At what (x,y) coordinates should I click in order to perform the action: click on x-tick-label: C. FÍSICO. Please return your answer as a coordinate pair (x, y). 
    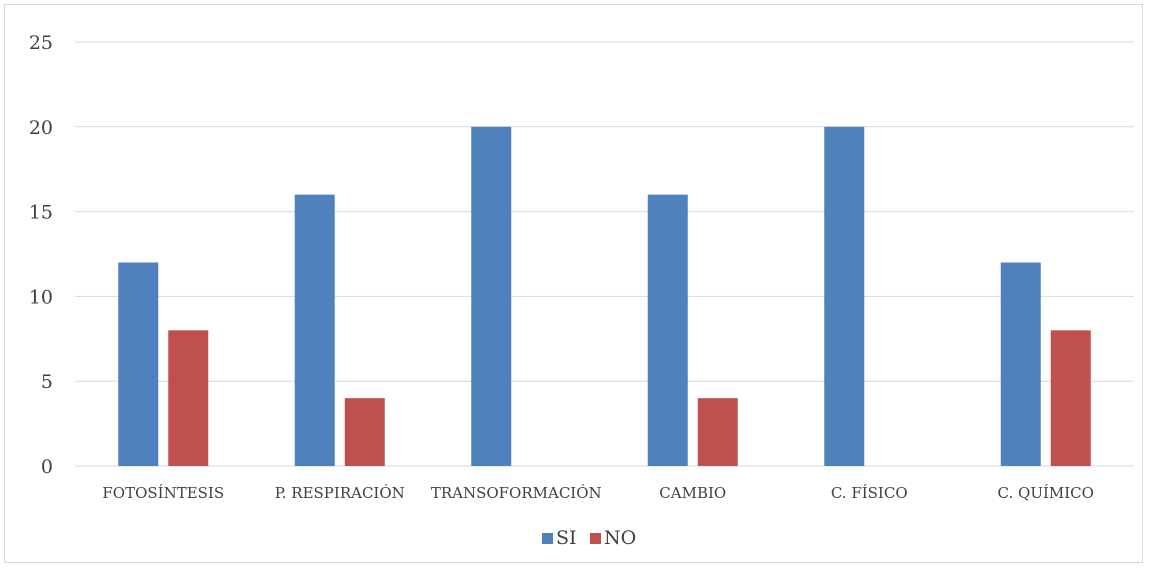
    Looking at the image, I should click on (869, 493).